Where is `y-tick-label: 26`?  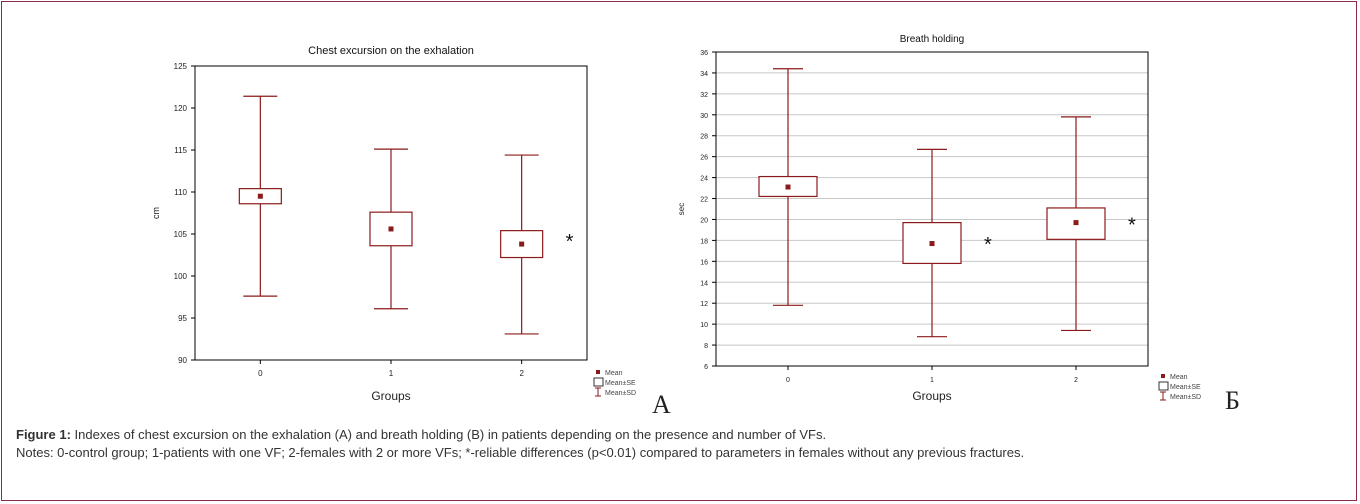 y-tick-label: 26 is located at coordinates (704, 158).